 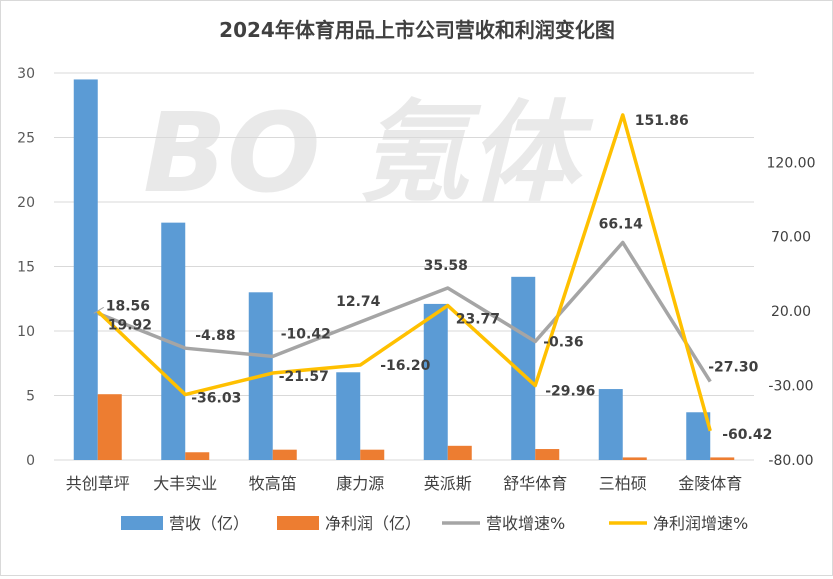 I want to click on right-axis: -80.00 -30.00 20.00 70.00 120.00, so click(x=791, y=312).